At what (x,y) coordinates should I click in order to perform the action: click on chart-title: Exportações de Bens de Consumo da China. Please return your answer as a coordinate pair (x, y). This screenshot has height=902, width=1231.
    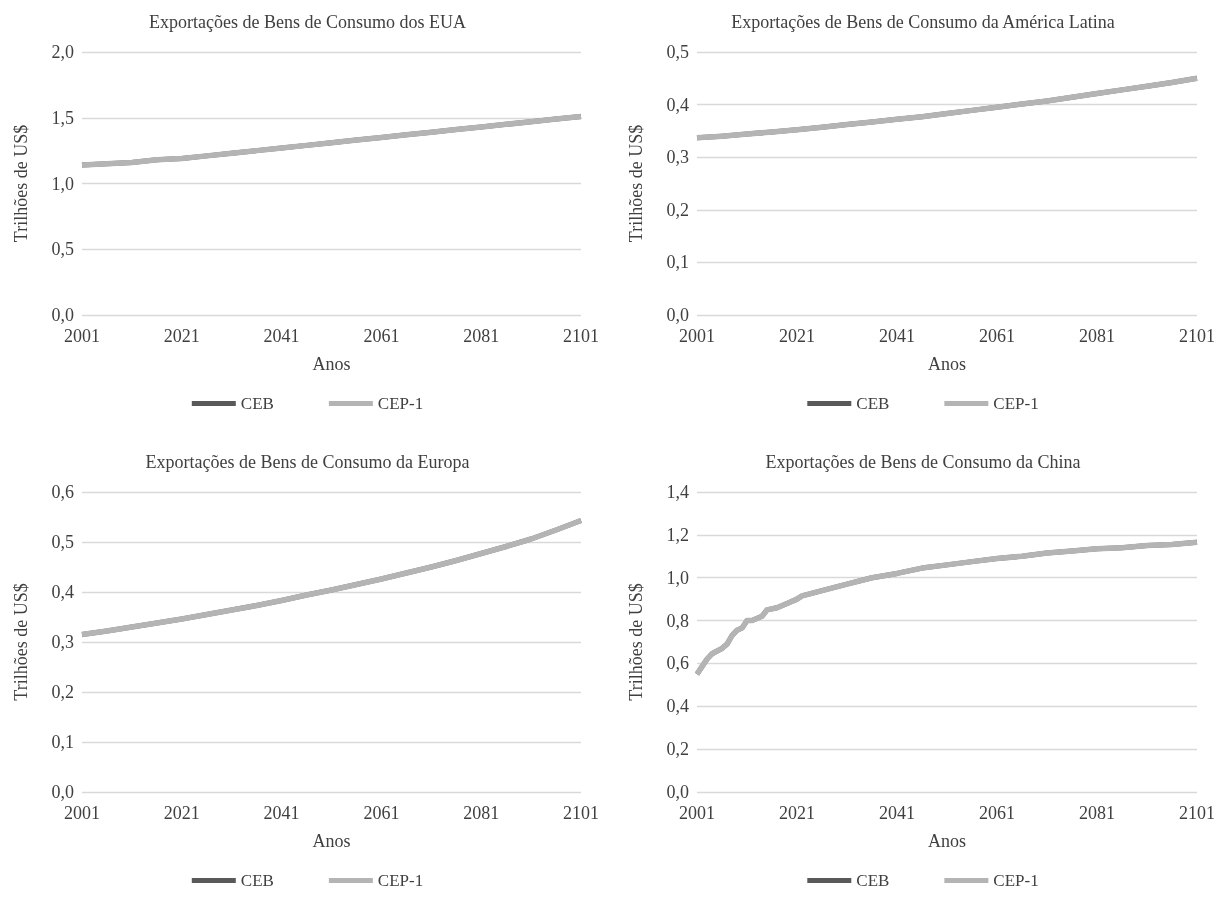
    Looking at the image, I should click on (923, 462).